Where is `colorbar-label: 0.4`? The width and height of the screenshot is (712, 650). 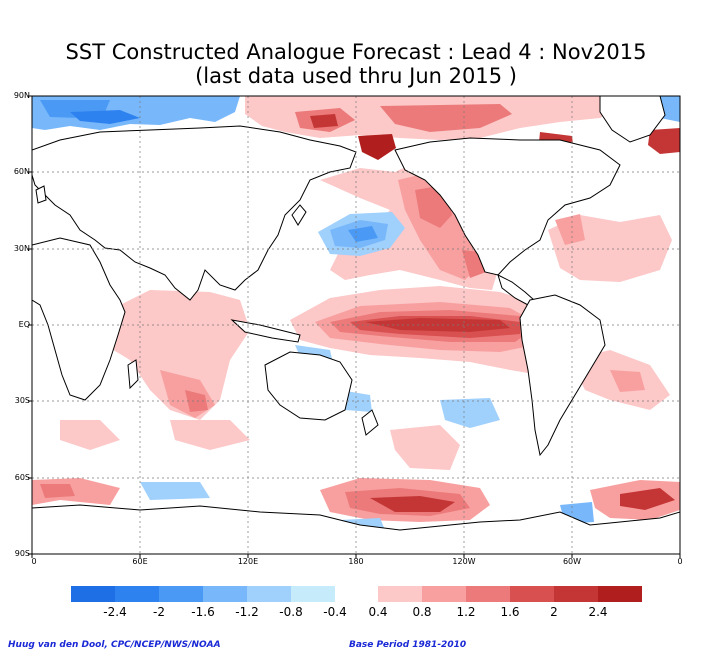 colorbar-label: 0.4 is located at coordinates (378, 612).